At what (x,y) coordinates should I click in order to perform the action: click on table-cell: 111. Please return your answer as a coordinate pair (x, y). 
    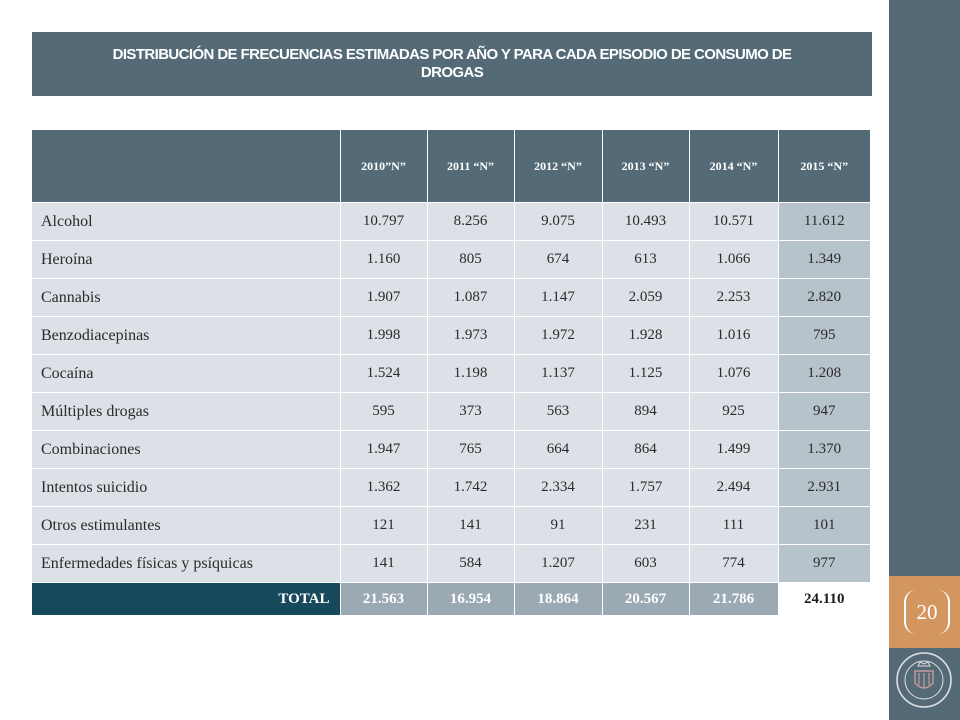
    Looking at the image, I should click on (734, 525).